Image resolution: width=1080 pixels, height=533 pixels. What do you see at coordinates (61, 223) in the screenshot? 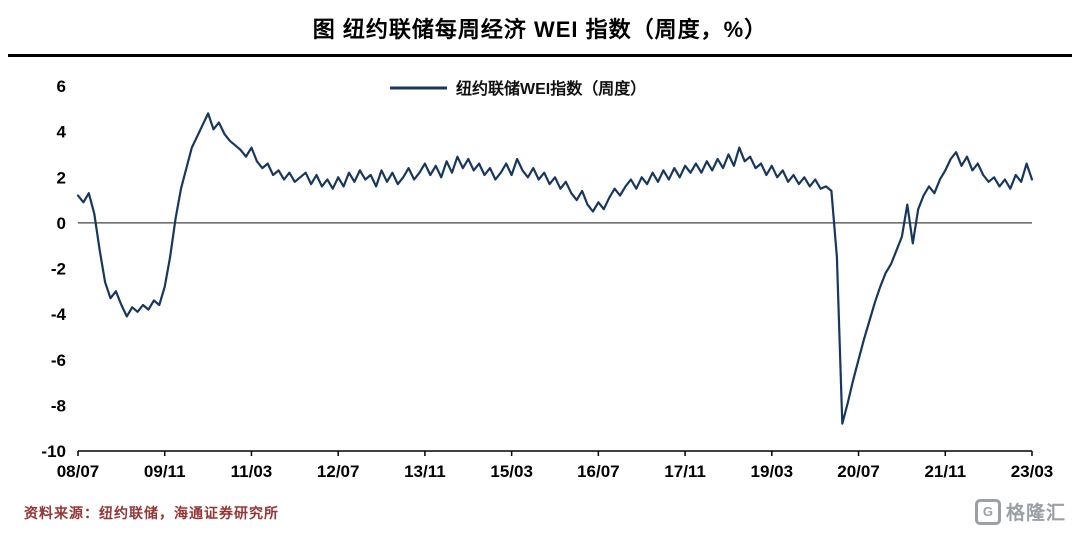
I see `y-tick-label: 0` at bounding box center [61, 223].